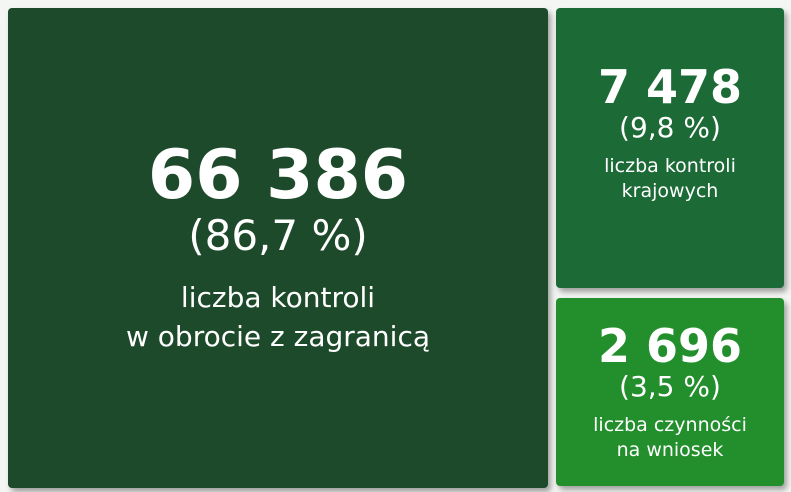 The height and width of the screenshot is (492, 791). Describe the element at coordinates (670, 424) in the screenshot. I see `tile-label: liczba czynności` at that location.